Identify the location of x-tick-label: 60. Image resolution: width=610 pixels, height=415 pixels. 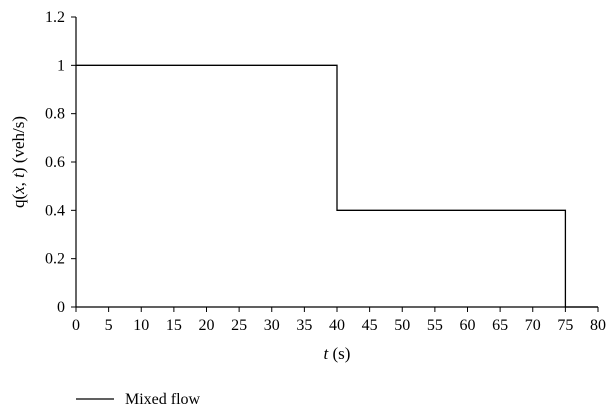
(468, 325).